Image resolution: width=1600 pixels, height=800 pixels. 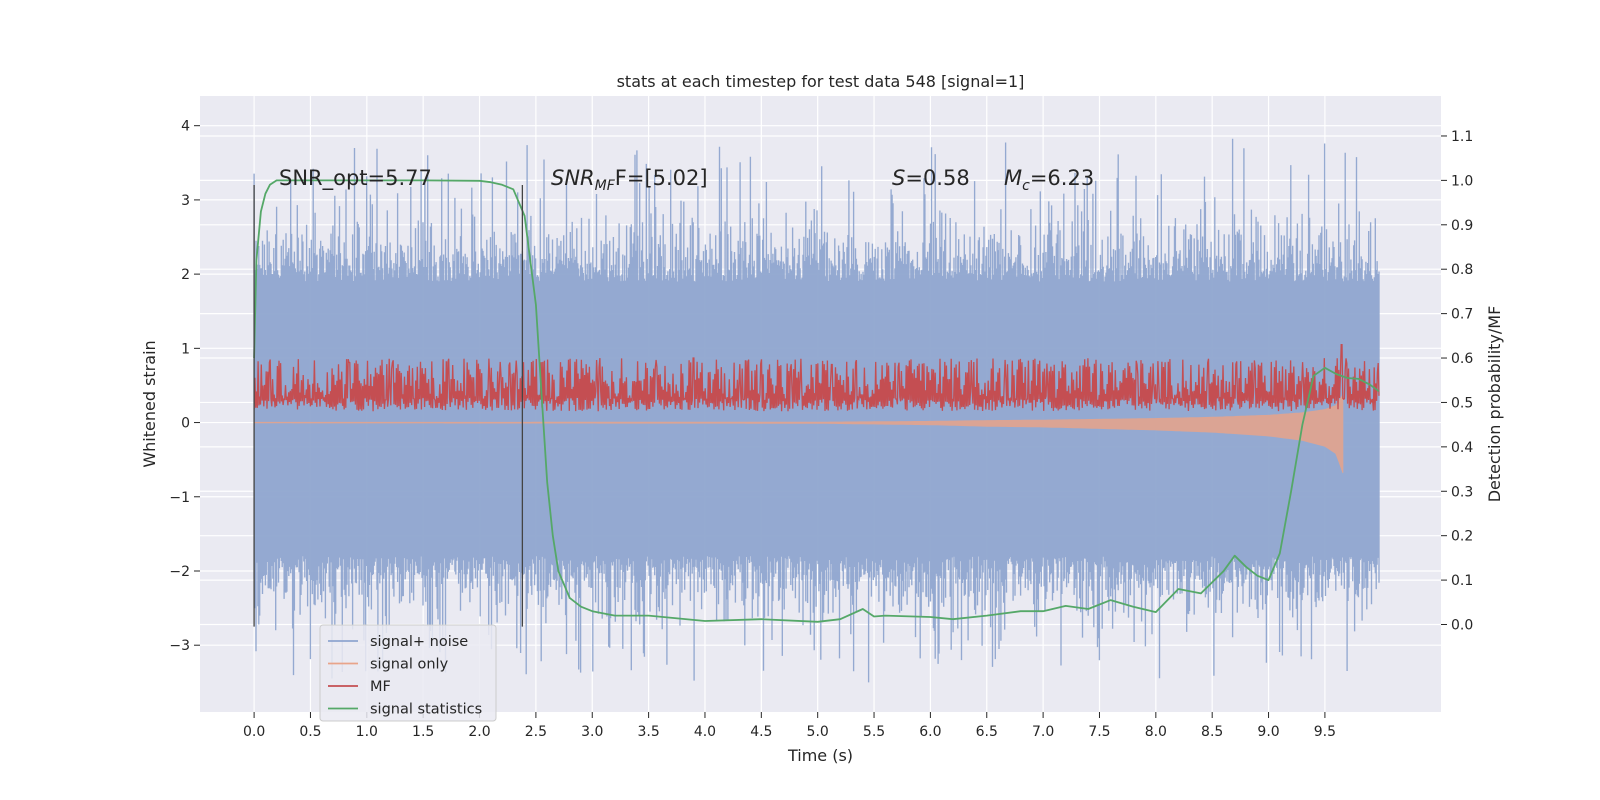 What do you see at coordinates (1026, 186) in the screenshot?
I see `annotation-mc-sub: c` at bounding box center [1026, 186].